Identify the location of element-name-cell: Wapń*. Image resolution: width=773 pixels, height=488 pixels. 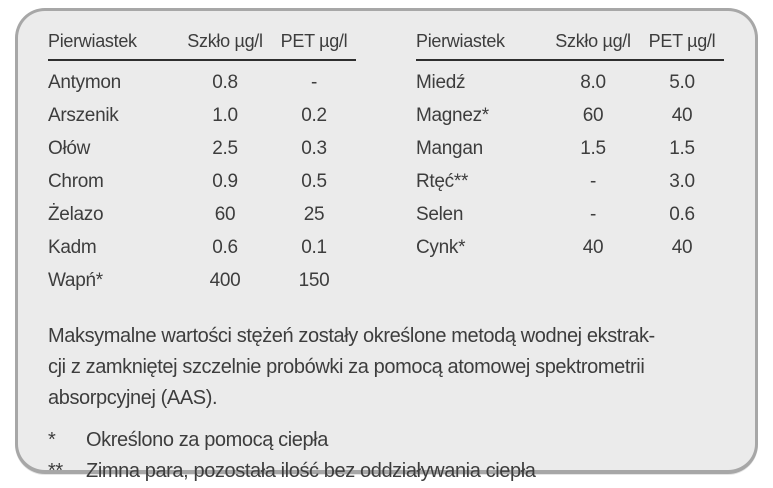
(75, 280).